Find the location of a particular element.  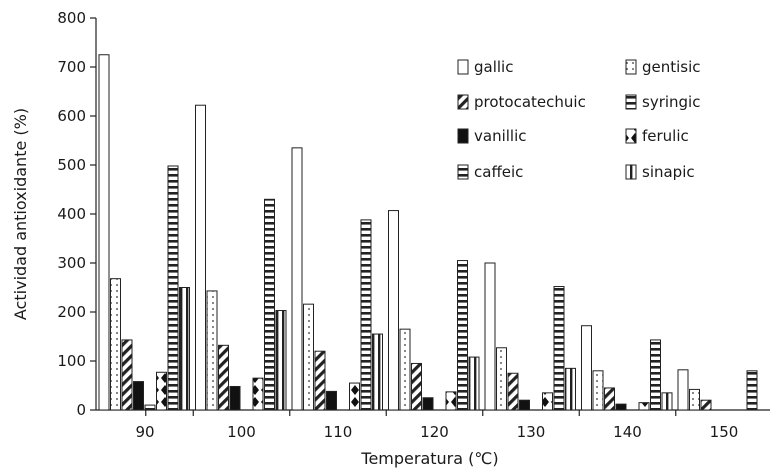

x-tick-label: 130 is located at coordinates (531, 432).